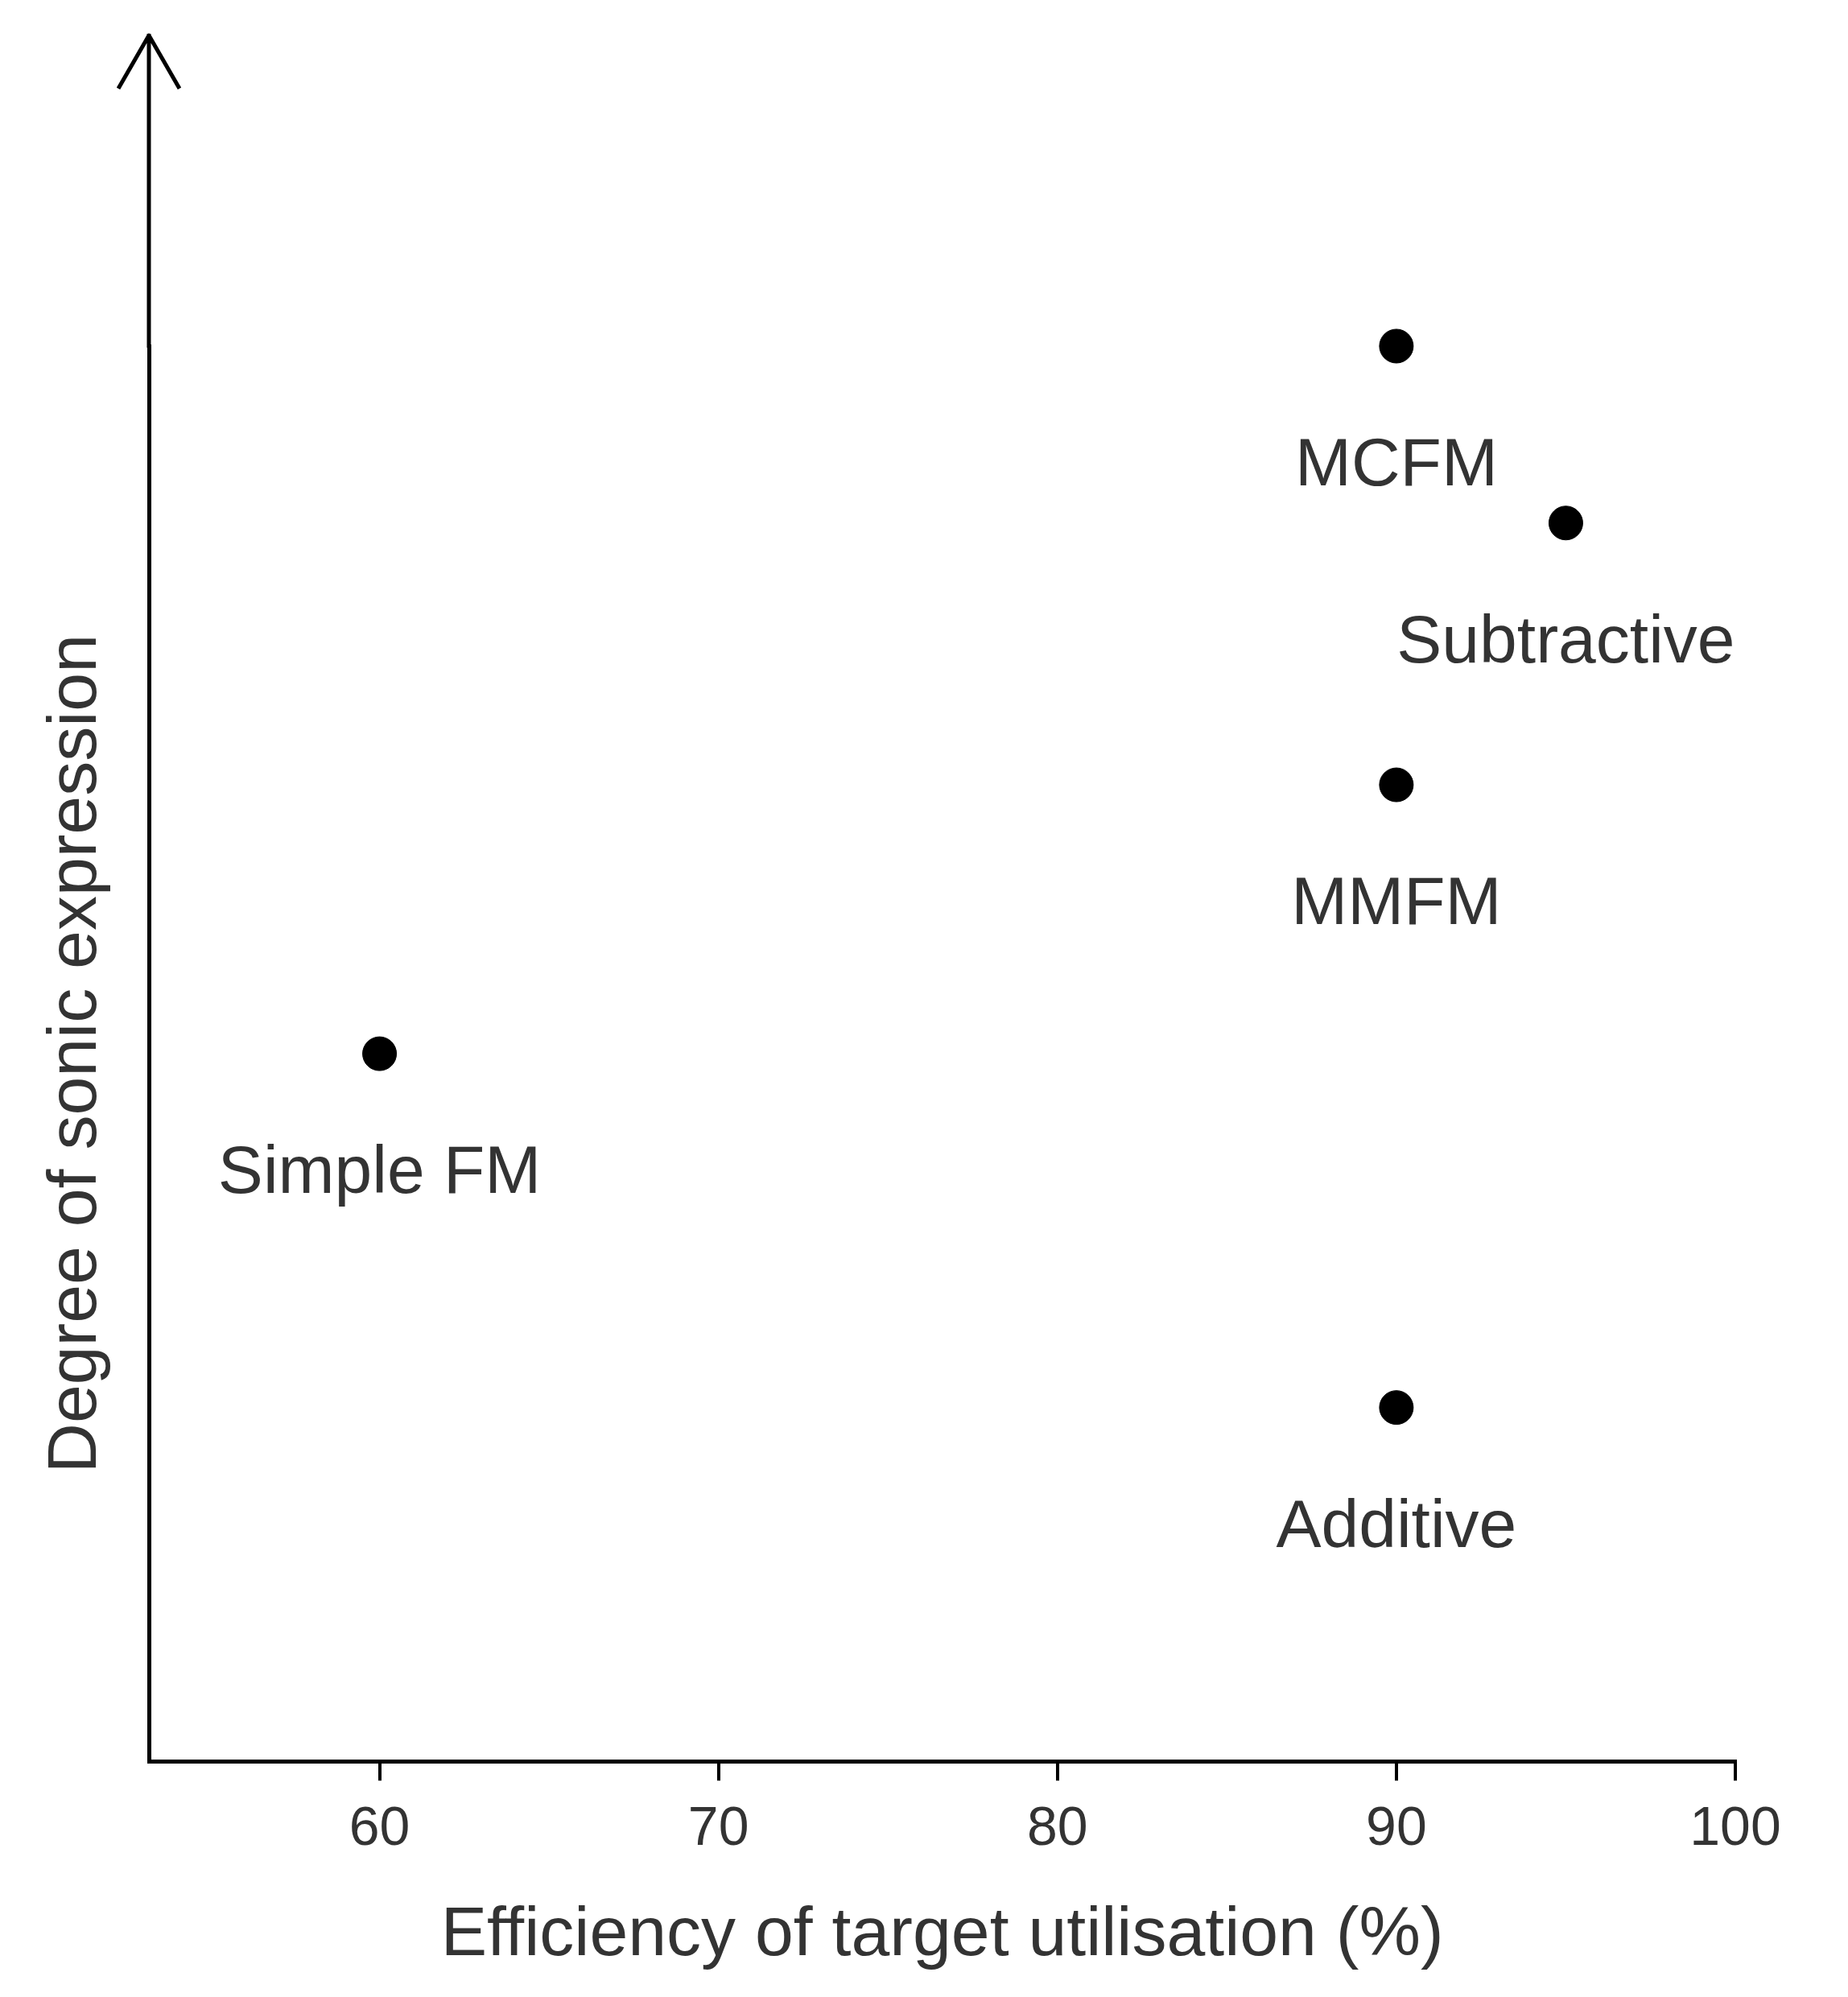 This screenshot has width=1848, height=1997. What do you see at coordinates (379, 1170) in the screenshot?
I see `annotation: Simple FM` at bounding box center [379, 1170].